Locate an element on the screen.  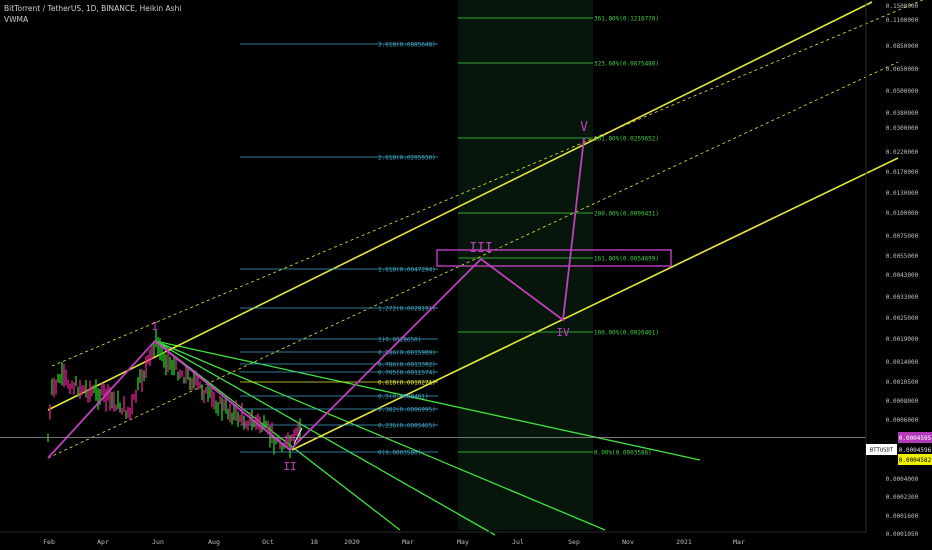
fib-left-label-10: 1.618(0.0047294) is located at coordinates (407, 270).